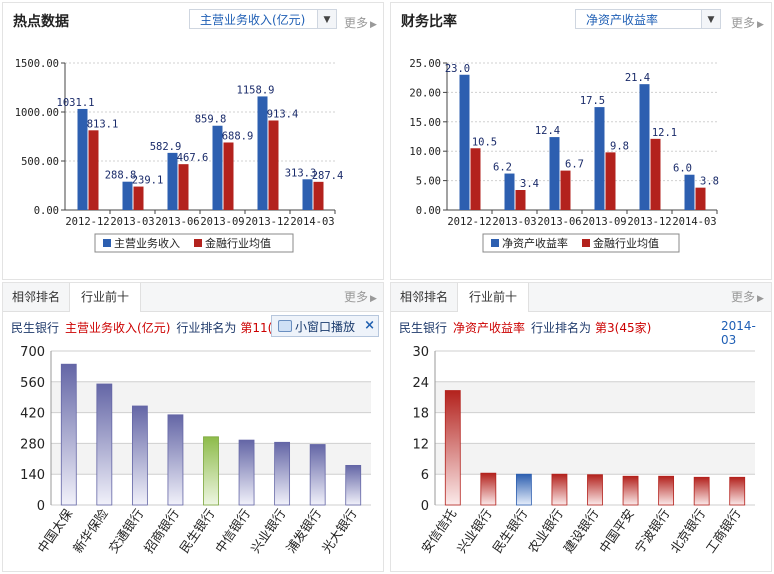  Describe the element at coordinates (529, 184) in the screenshot. I see `data-label: 3.4` at that location.